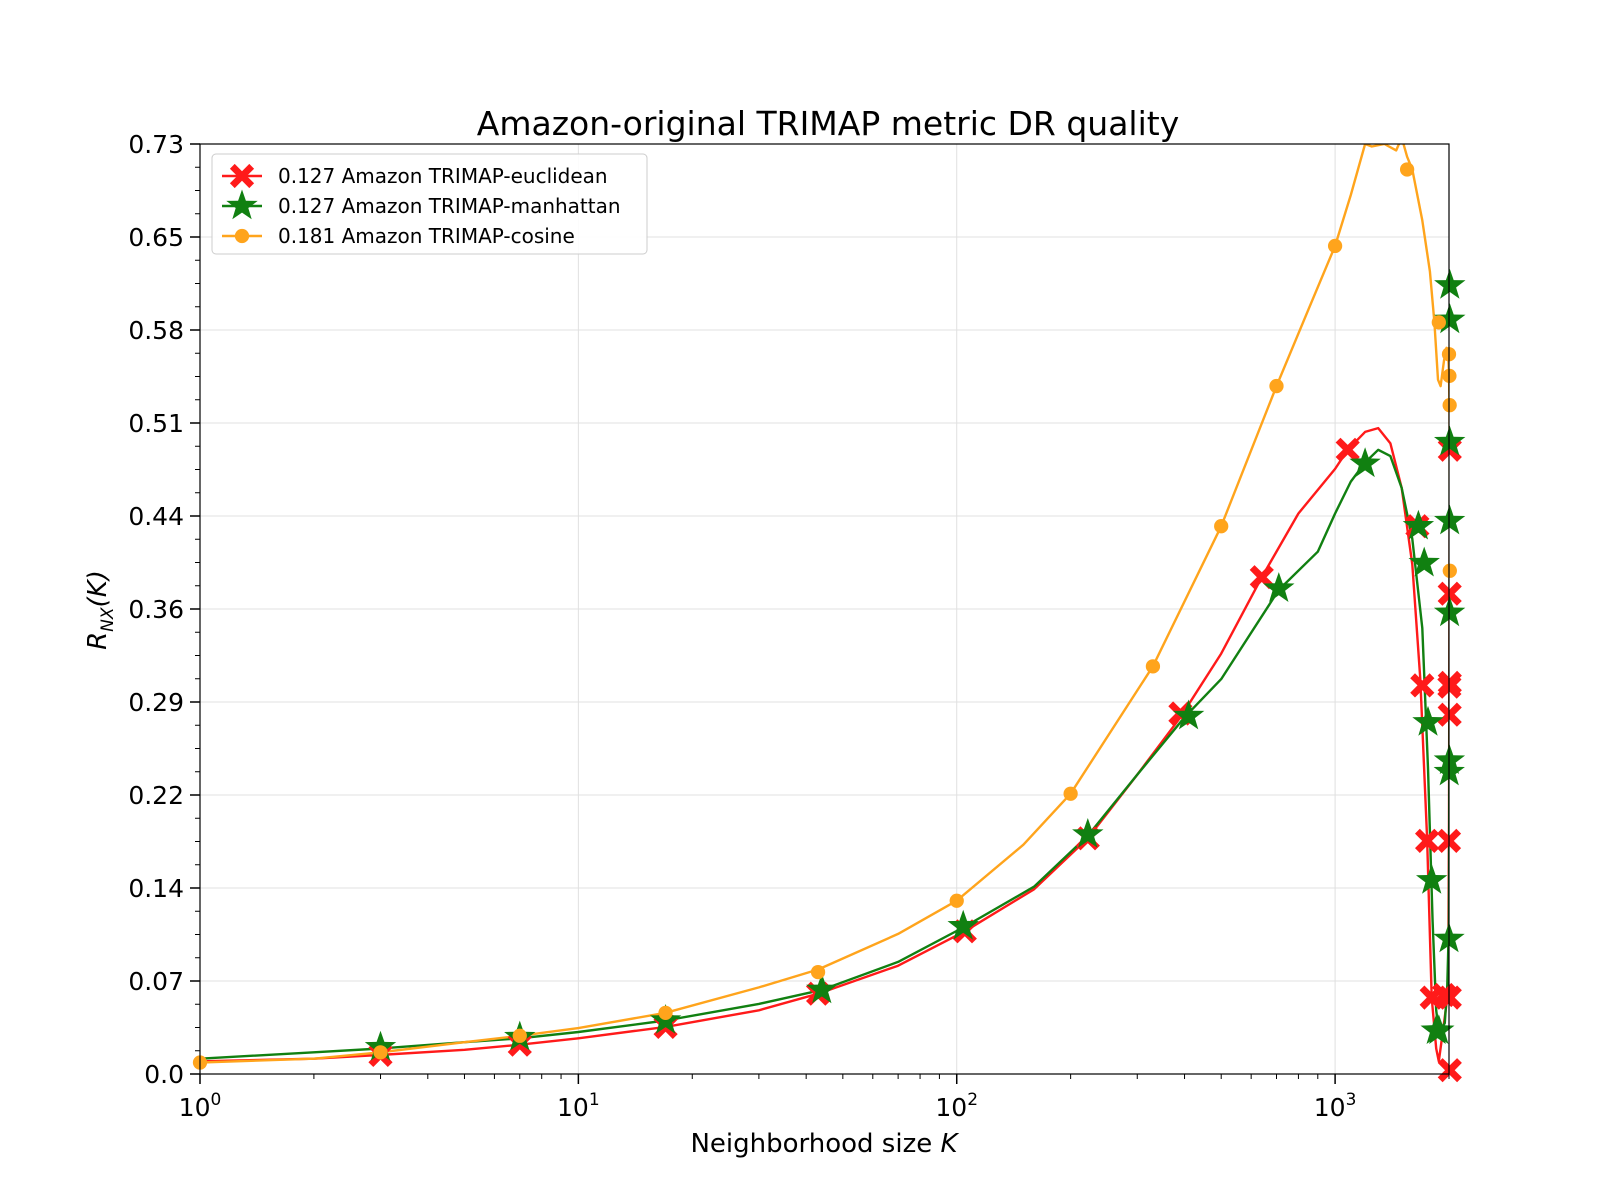 The width and height of the screenshot is (1600, 1200). What do you see at coordinates (449, 206) in the screenshot?
I see `legend-label: 0.127 Amazon TRIMAP-manhattan` at bounding box center [449, 206].